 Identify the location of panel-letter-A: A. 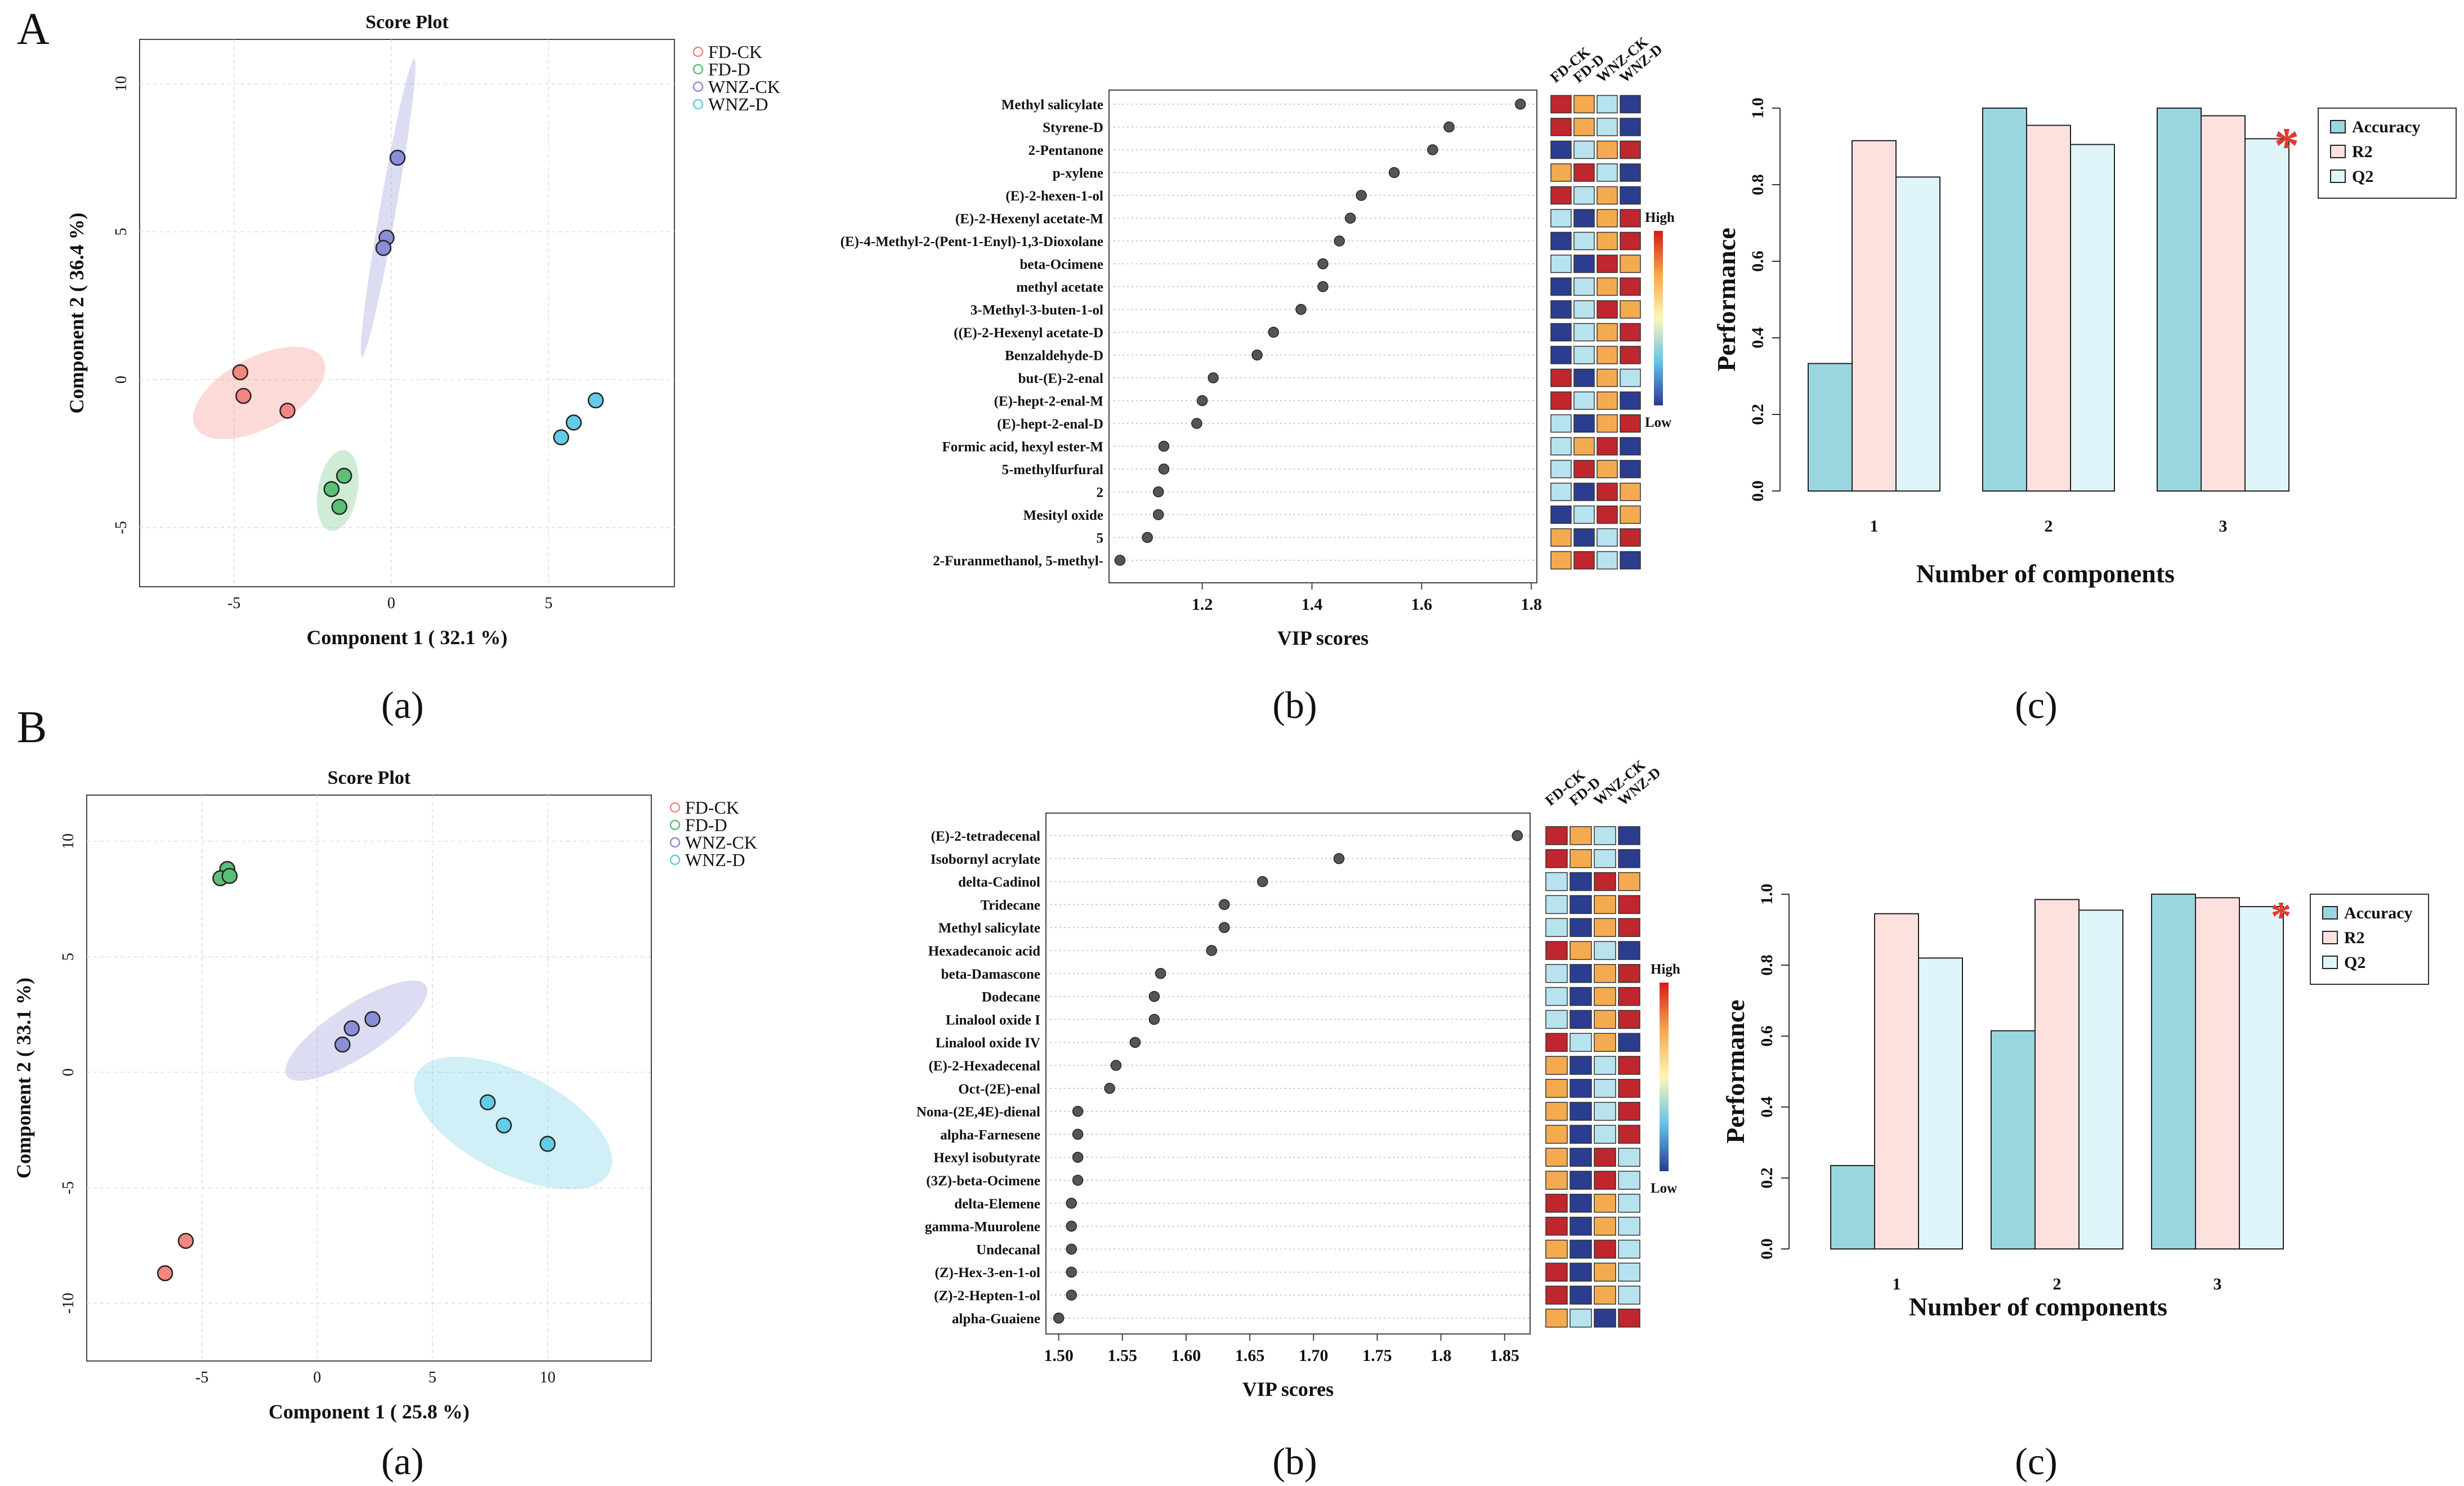
(33, 30).